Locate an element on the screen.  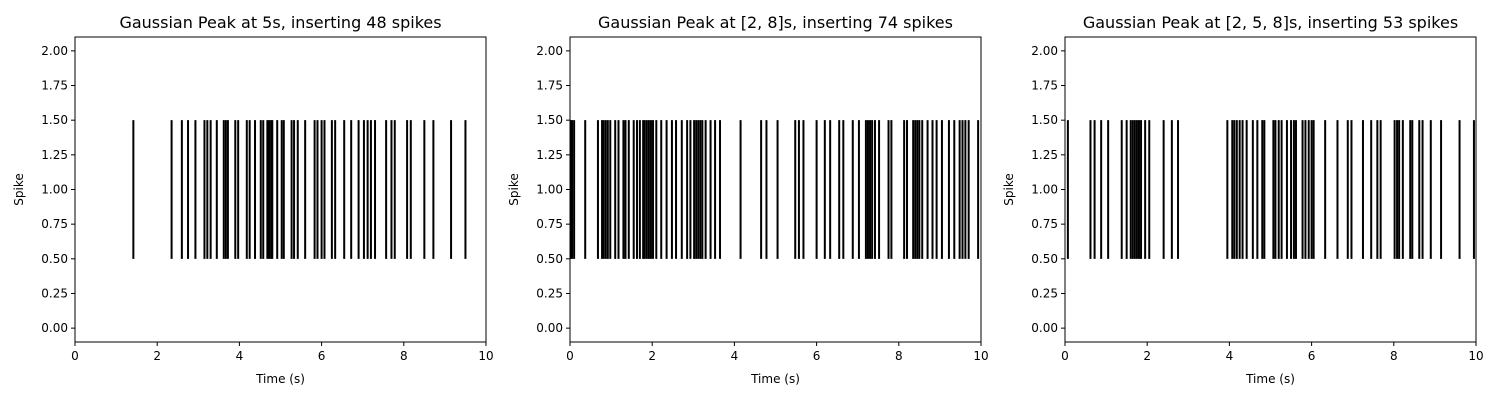
chart-title: Gaussian Peak at 5s, inserting 48 spikes is located at coordinates (280, 22).